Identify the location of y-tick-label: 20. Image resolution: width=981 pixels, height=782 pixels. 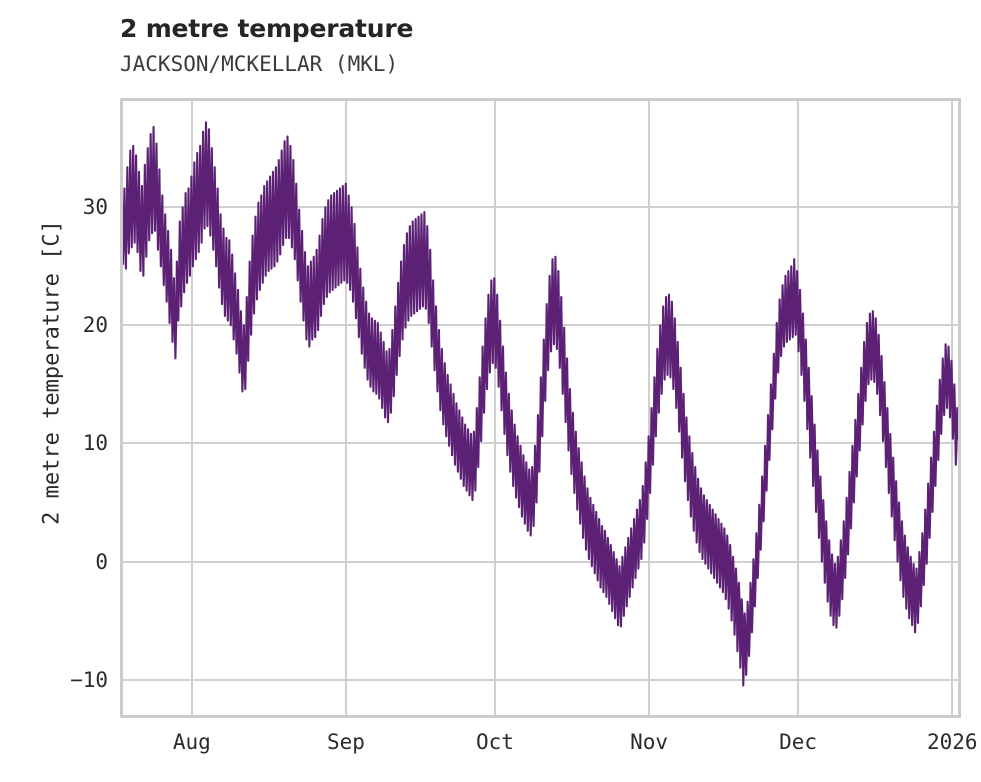
(95, 325).